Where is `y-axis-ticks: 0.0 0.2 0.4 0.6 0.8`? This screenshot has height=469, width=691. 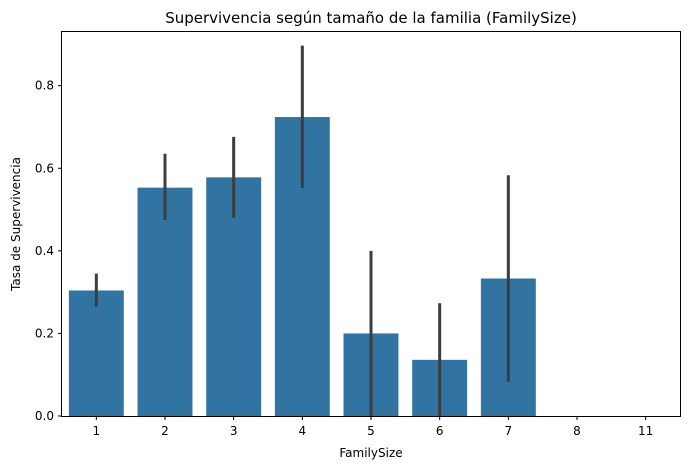
y-axis-ticks: 0.0 0.2 0.4 0.6 0.8 is located at coordinates (48, 251).